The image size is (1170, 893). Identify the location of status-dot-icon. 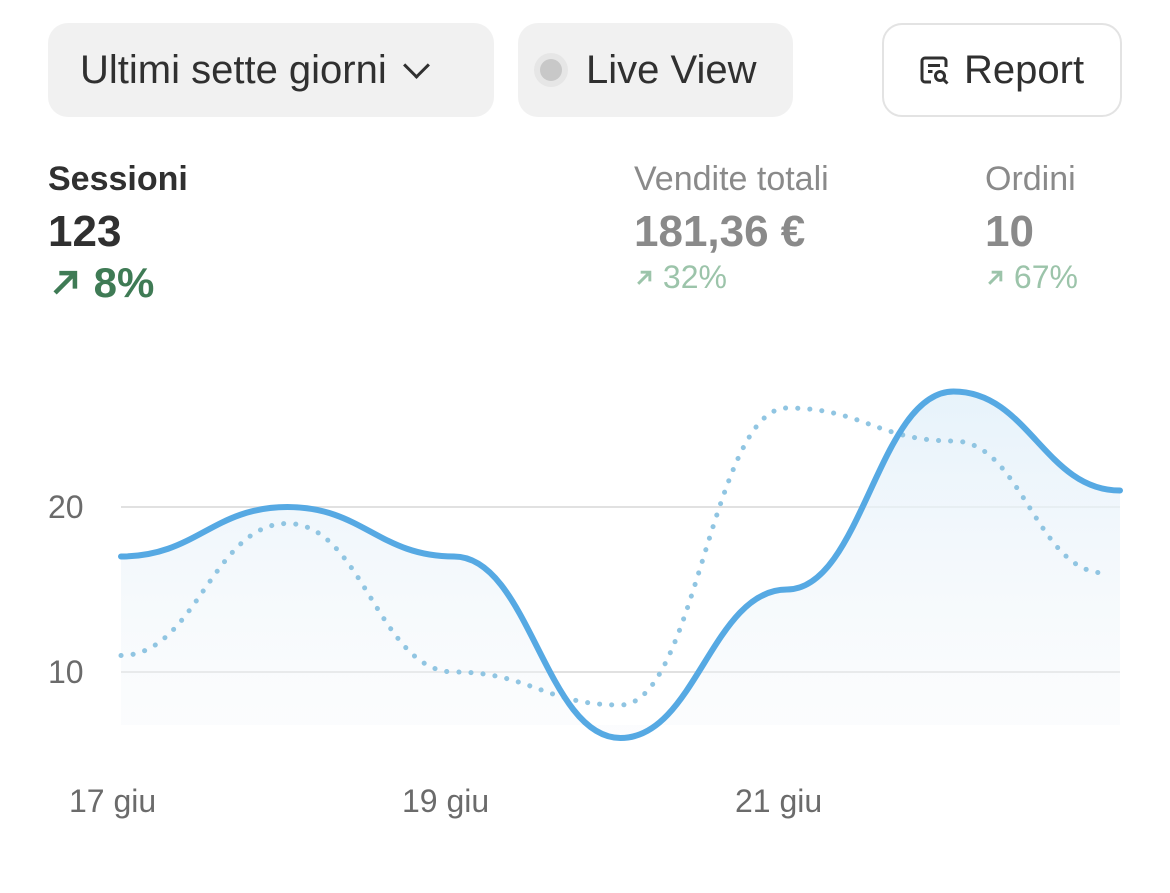
(551, 70).